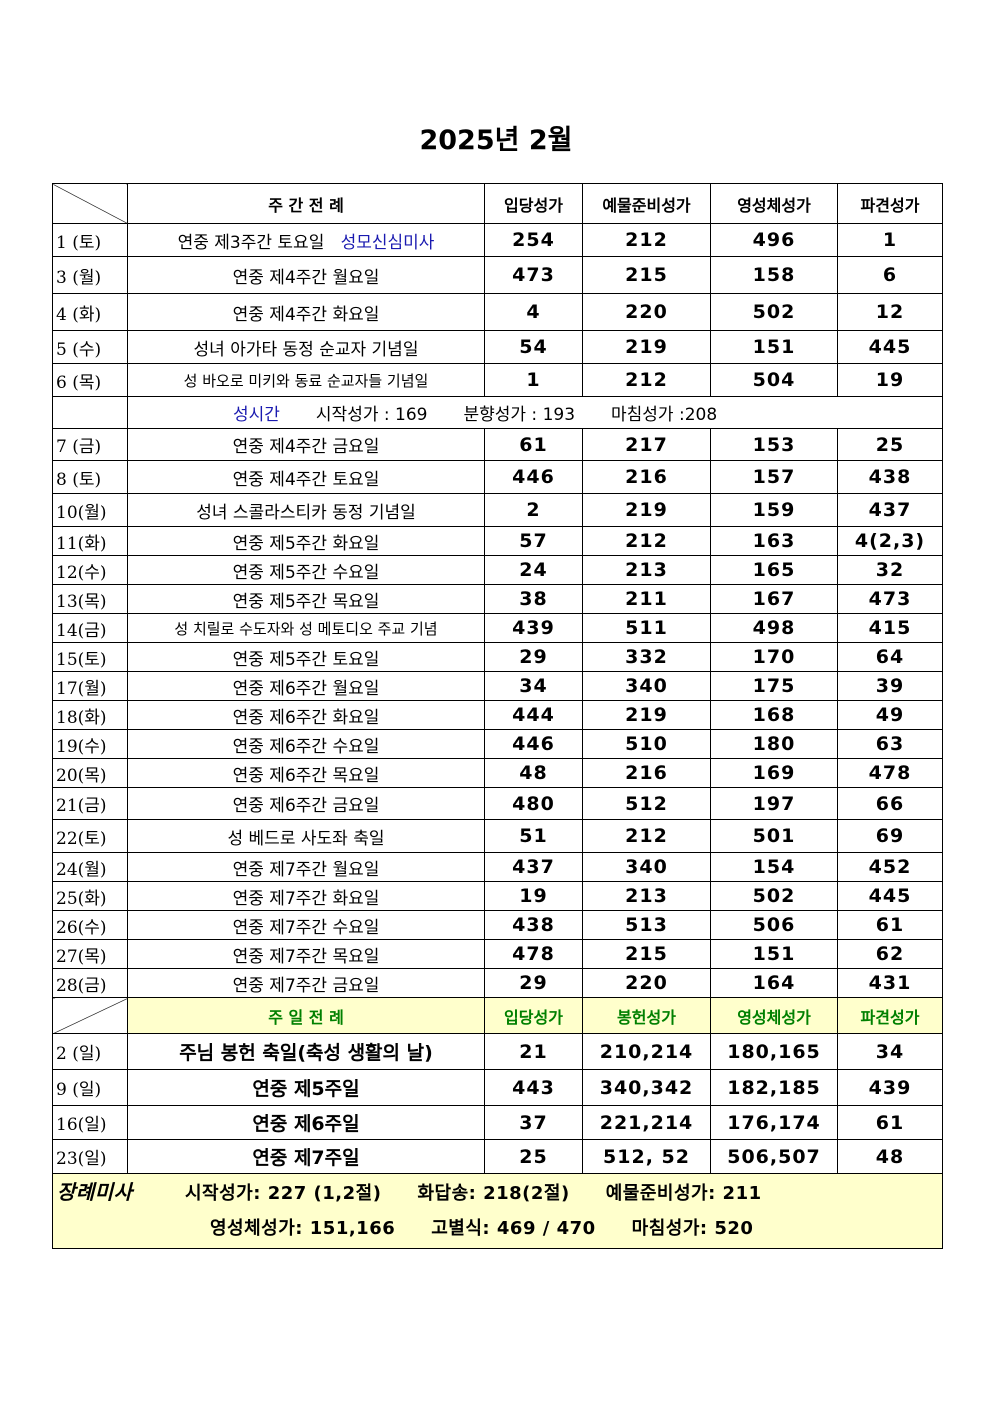  Describe the element at coordinates (90, 686) in the screenshot. I see `row-date: 17(월)` at that location.